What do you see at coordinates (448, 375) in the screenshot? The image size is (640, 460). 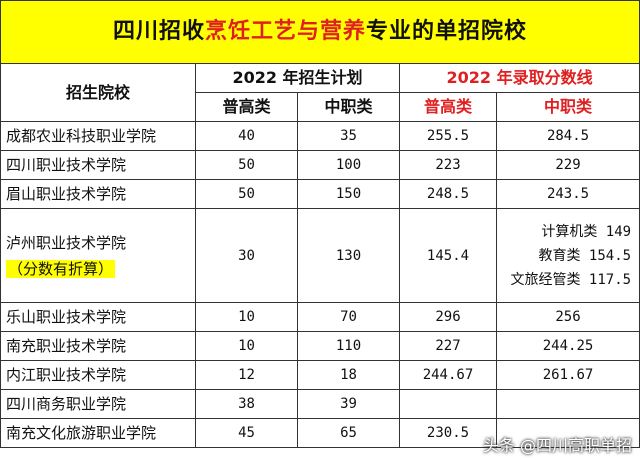 I see `score-general: 244.67` at bounding box center [448, 375].